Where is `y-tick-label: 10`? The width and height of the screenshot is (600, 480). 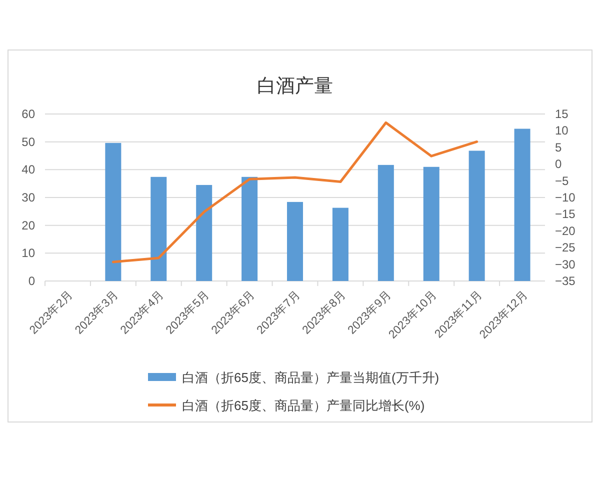
y-tick-label: 10 is located at coordinates (29, 253).